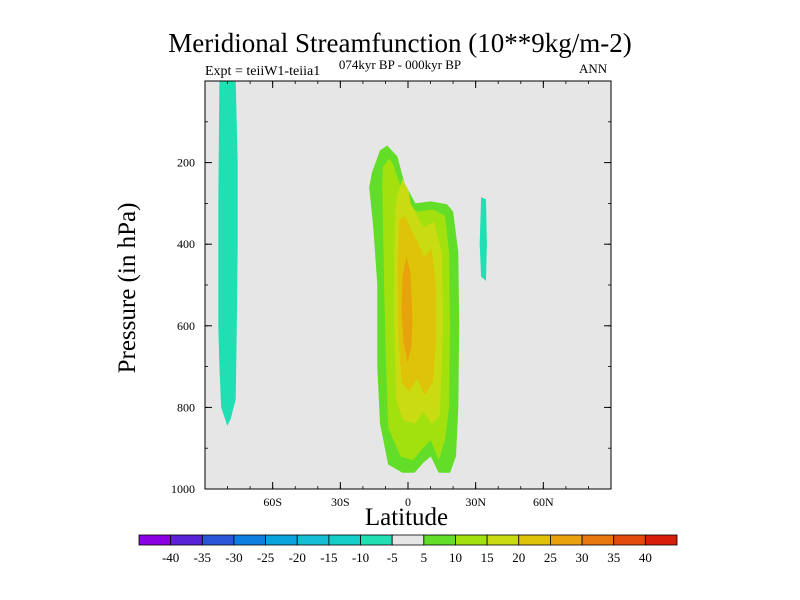 The width and height of the screenshot is (800, 600). Describe the element at coordinates (518, 557) in the screenshot. I see `colorbar-label: 20` at that location.